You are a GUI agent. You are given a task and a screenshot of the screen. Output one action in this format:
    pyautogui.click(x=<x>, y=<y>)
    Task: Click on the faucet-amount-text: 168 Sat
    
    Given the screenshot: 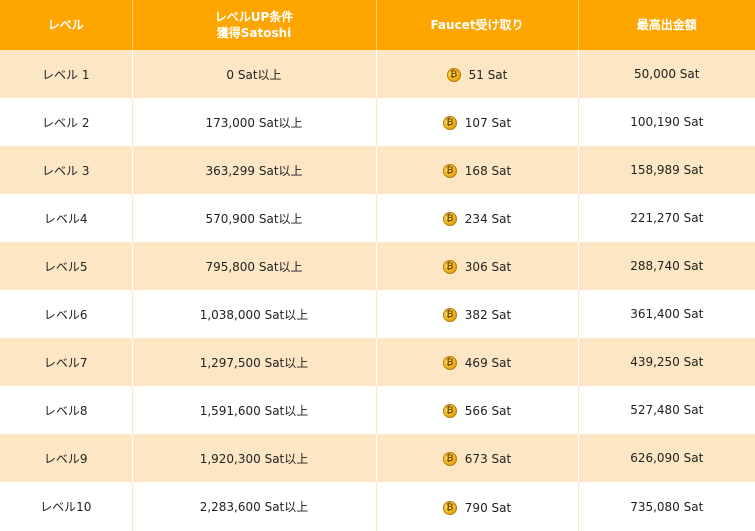 What is the action you would take?
    pyautogui.click(x=488, y=171)
    